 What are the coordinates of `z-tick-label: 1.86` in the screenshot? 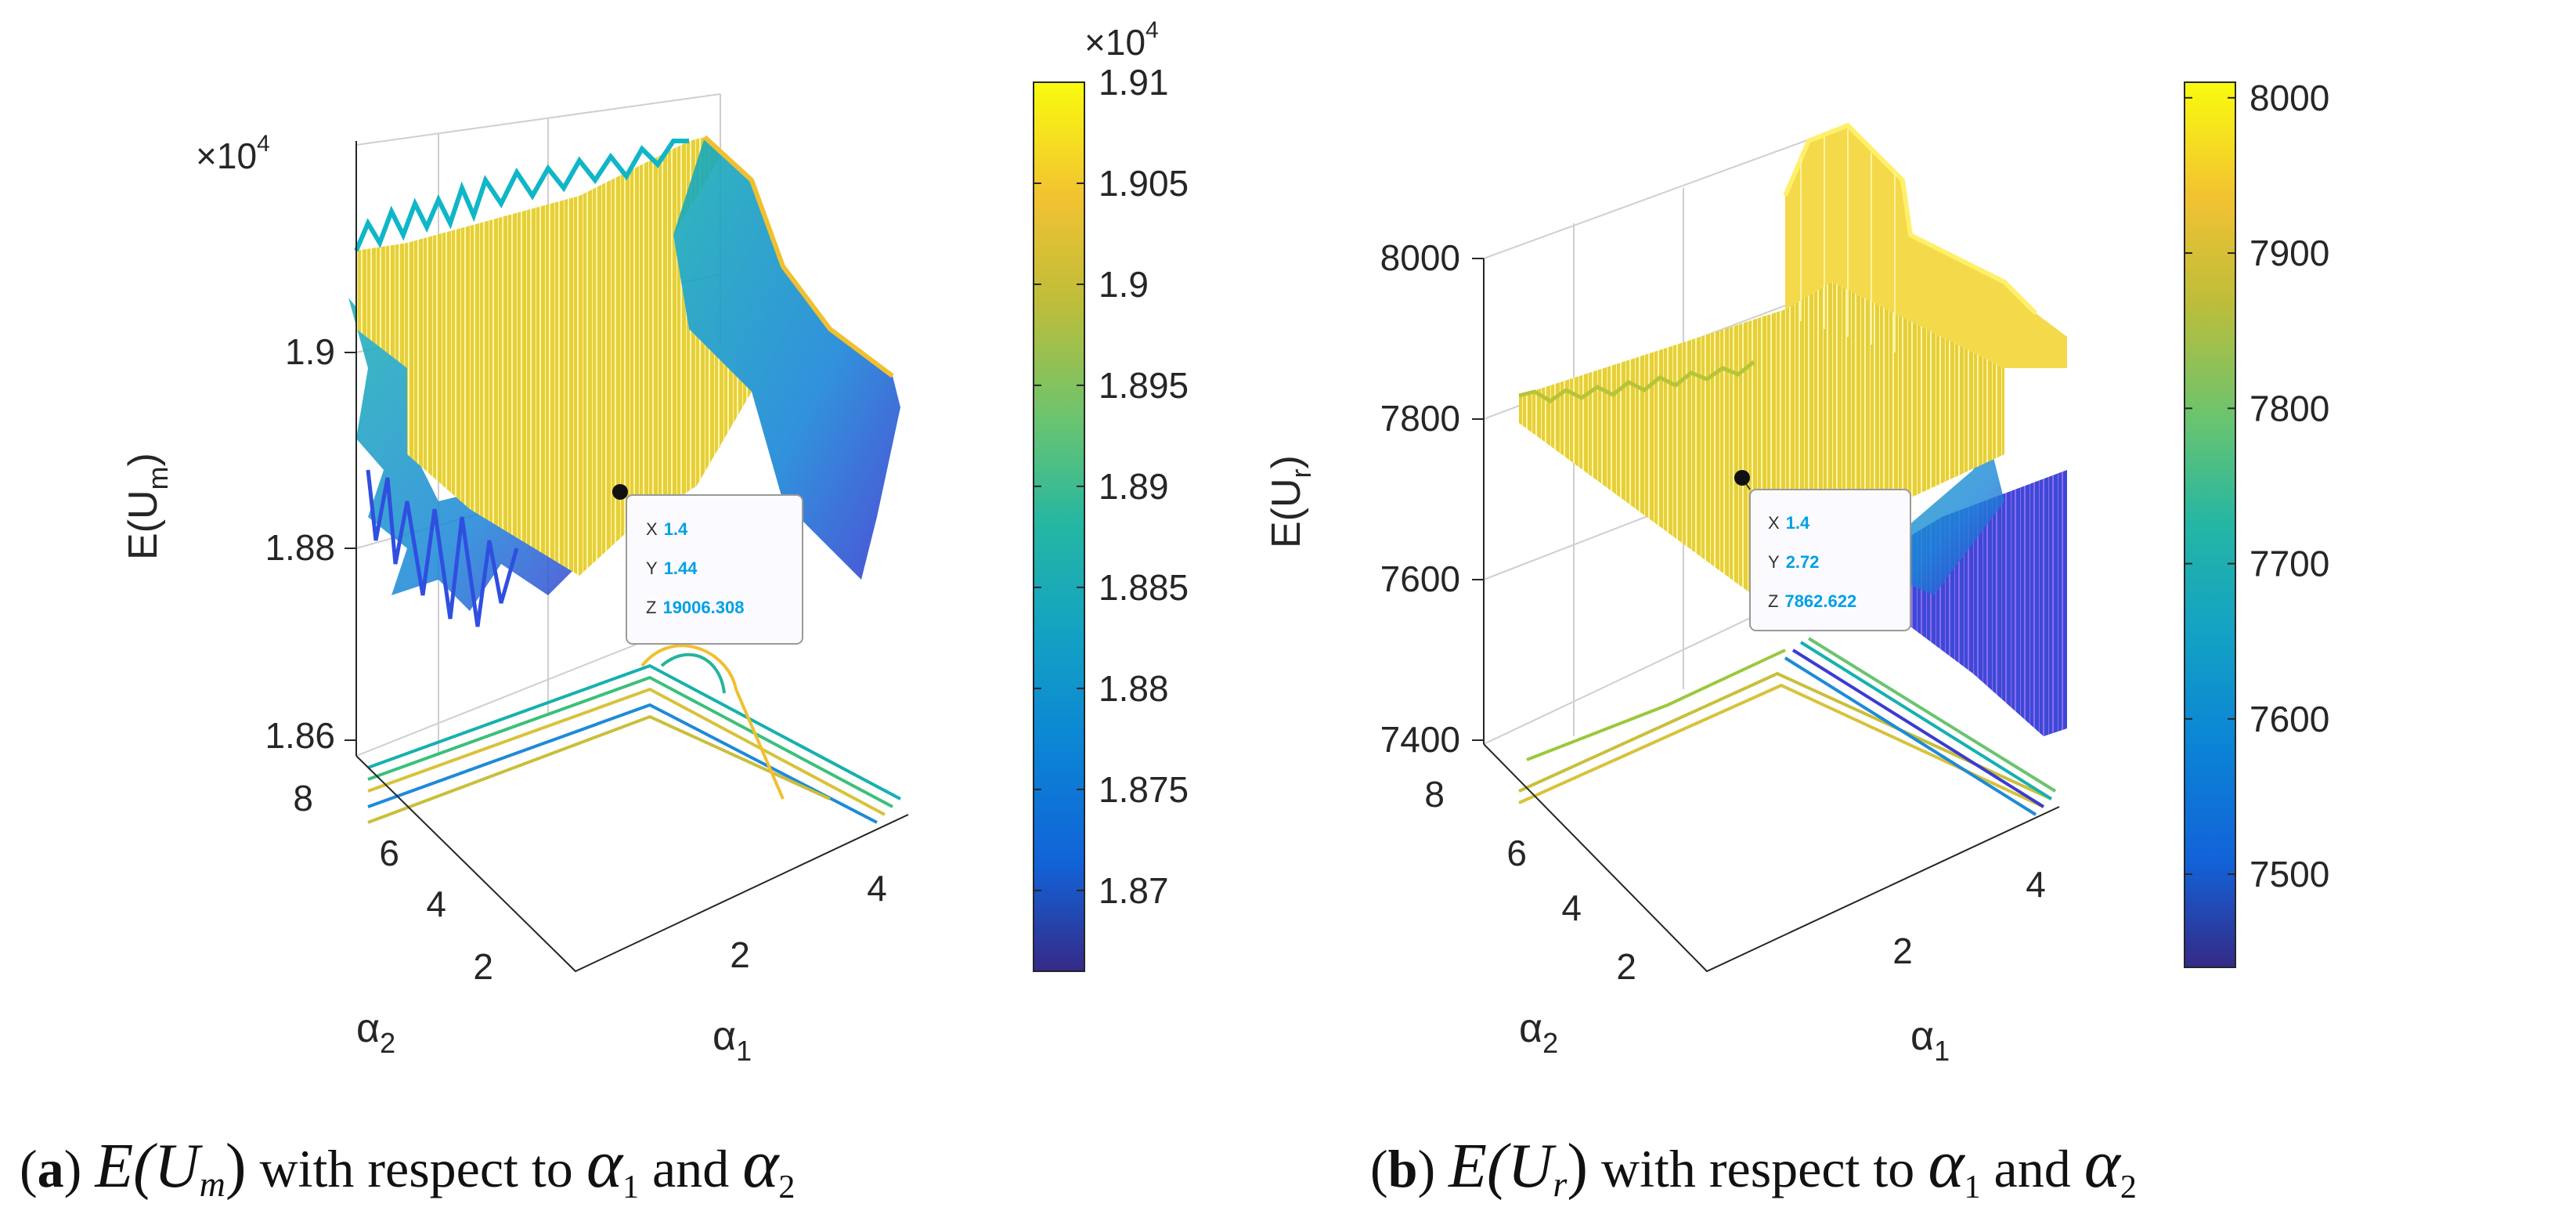 It's located at (300, 735).